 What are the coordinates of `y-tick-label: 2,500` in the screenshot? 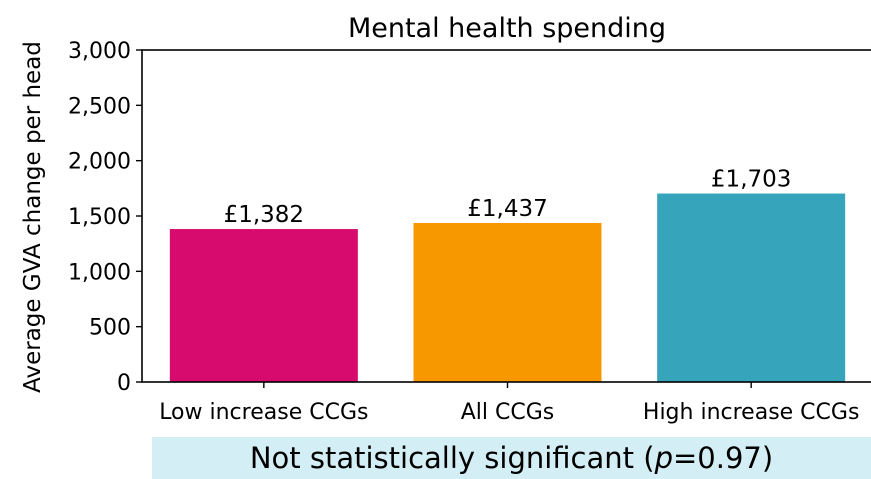 It's located at (99, 106).